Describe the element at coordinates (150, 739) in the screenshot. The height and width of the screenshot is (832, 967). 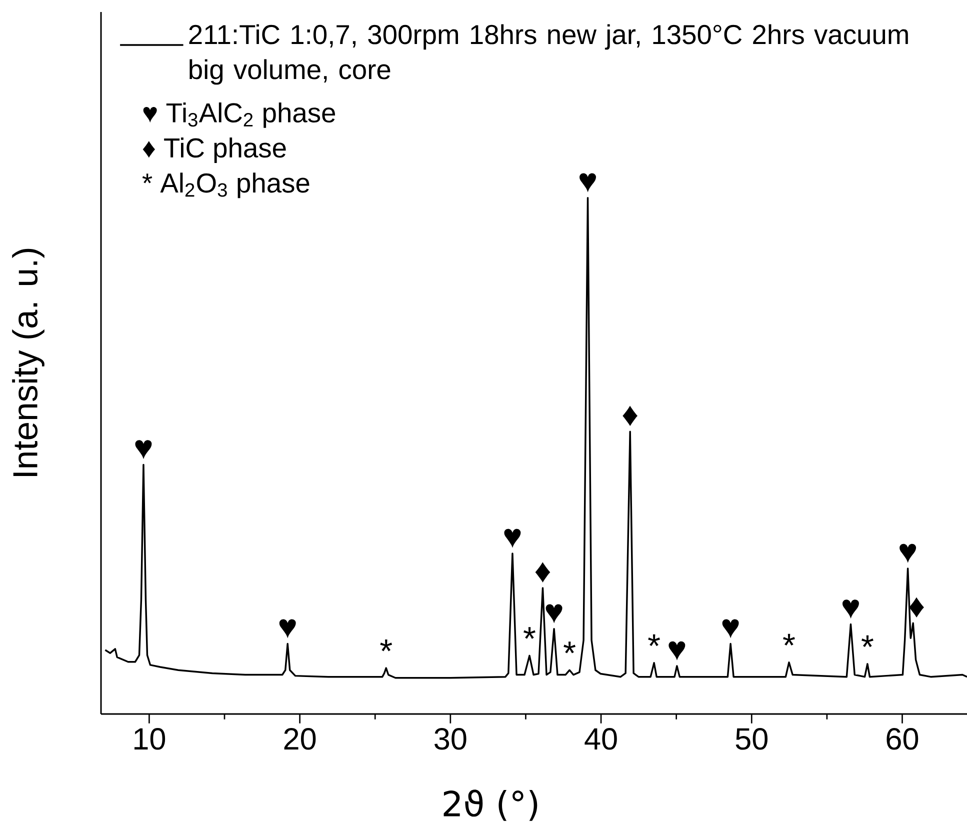
I see `x-tick-label: 10` at that location.